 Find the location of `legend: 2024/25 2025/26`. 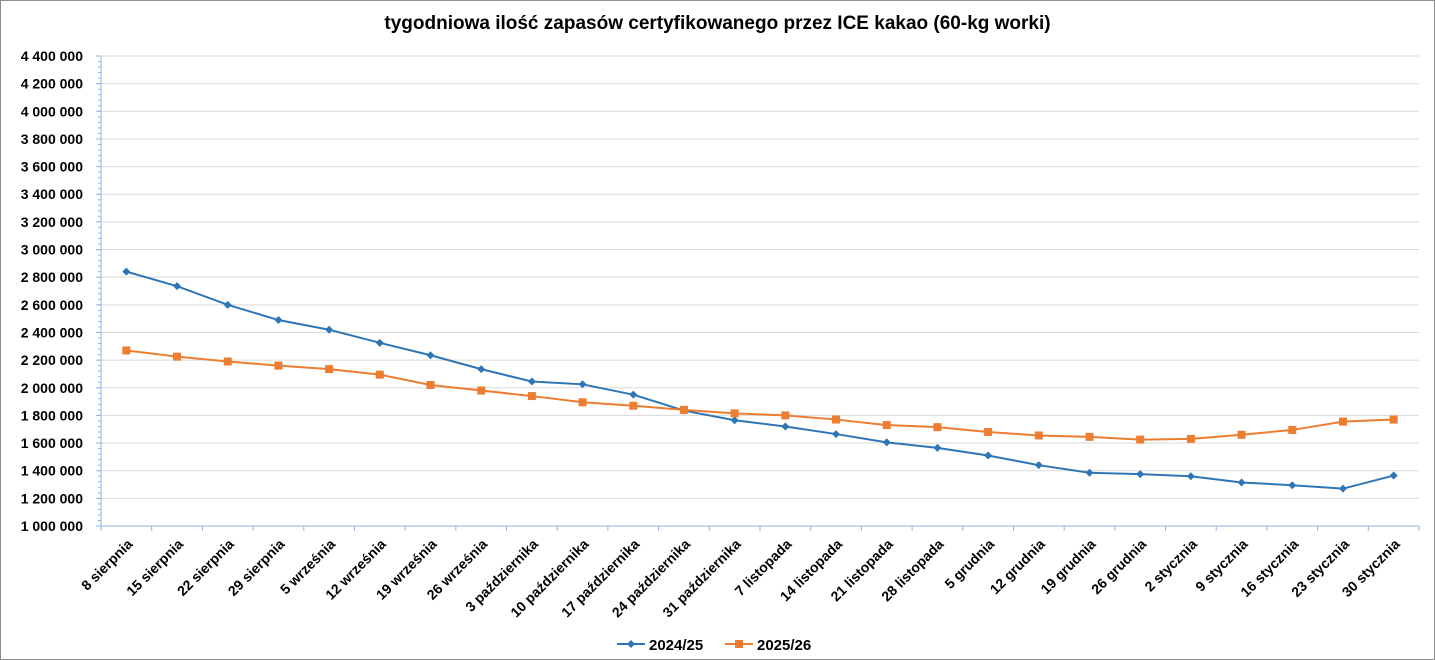

legend: 2024/25 2025/26 is located at coordinates (714, 645).